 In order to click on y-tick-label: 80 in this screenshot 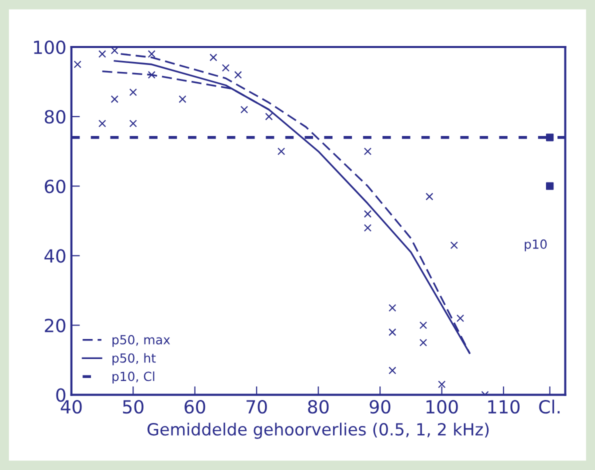, I will do `click(55, 117)`.